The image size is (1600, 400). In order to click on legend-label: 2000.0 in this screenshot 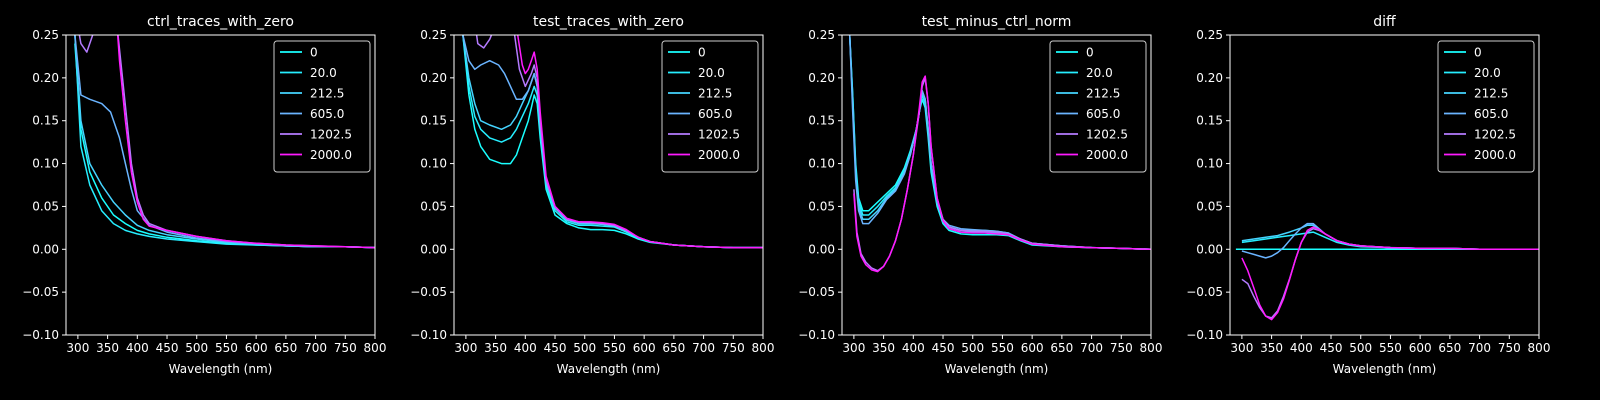, I will do `click(1495, 155)`.